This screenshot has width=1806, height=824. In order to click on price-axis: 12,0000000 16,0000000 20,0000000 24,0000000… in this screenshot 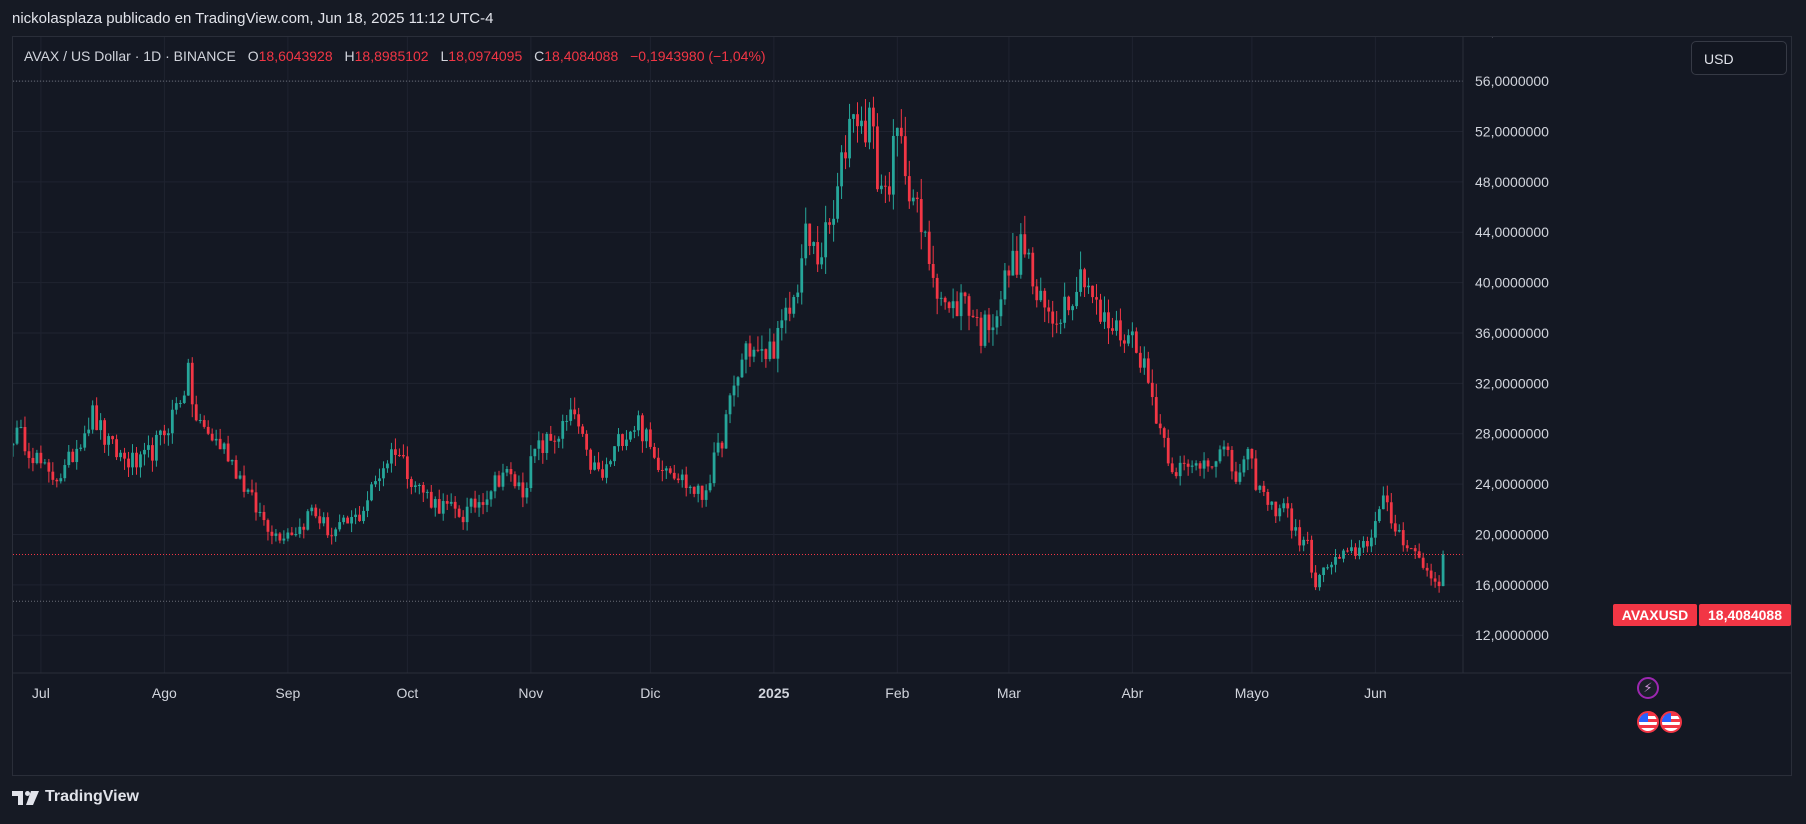, I will do `click(1512, 340)`.